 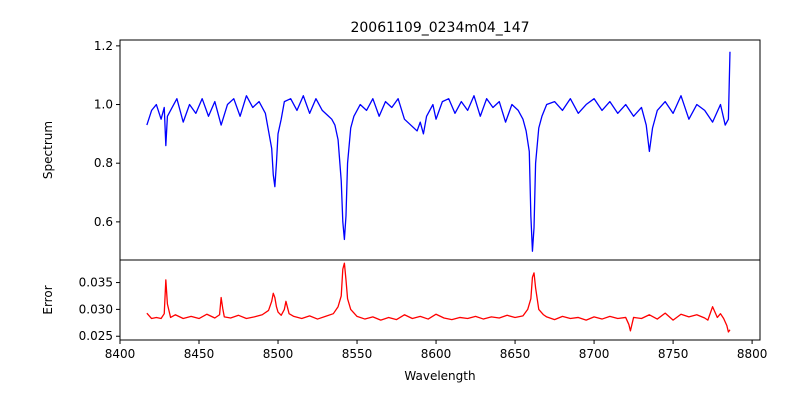 I want to click on x-tick-label: 8550, so click(x=357, y=354).